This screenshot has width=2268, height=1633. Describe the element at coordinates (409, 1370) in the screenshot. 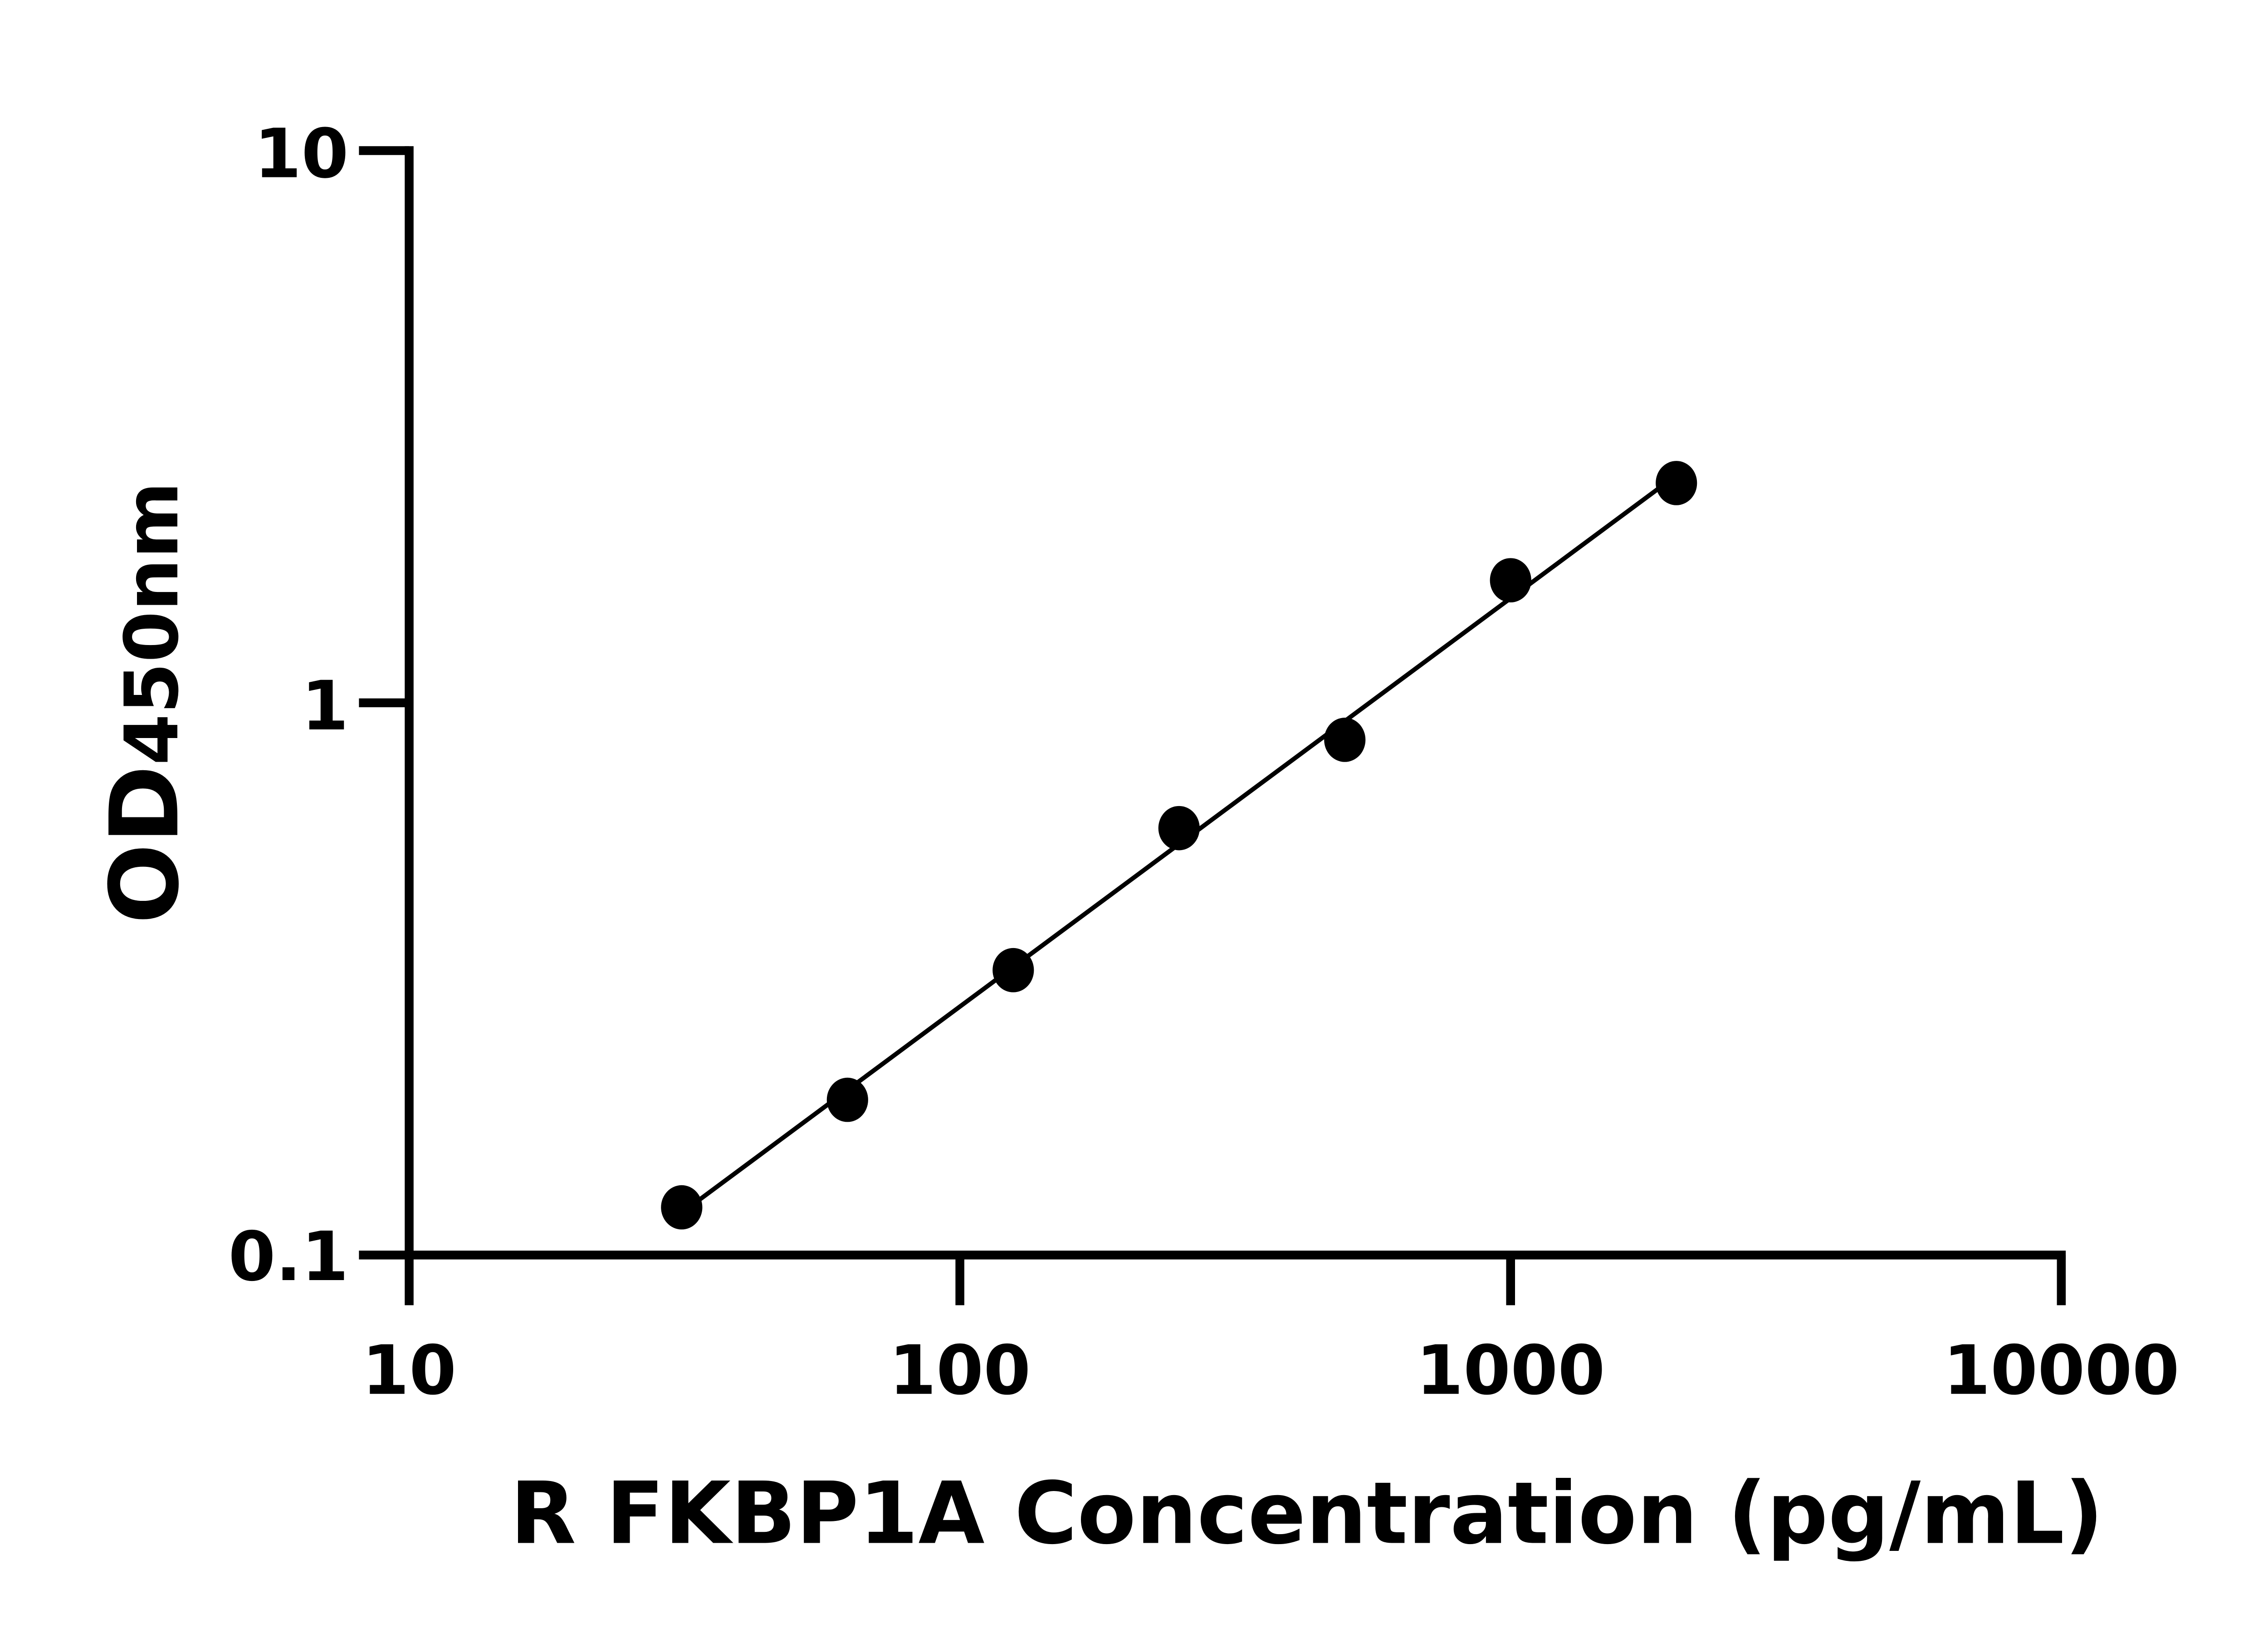

I see `x-tick-label-10: 10` at that location.